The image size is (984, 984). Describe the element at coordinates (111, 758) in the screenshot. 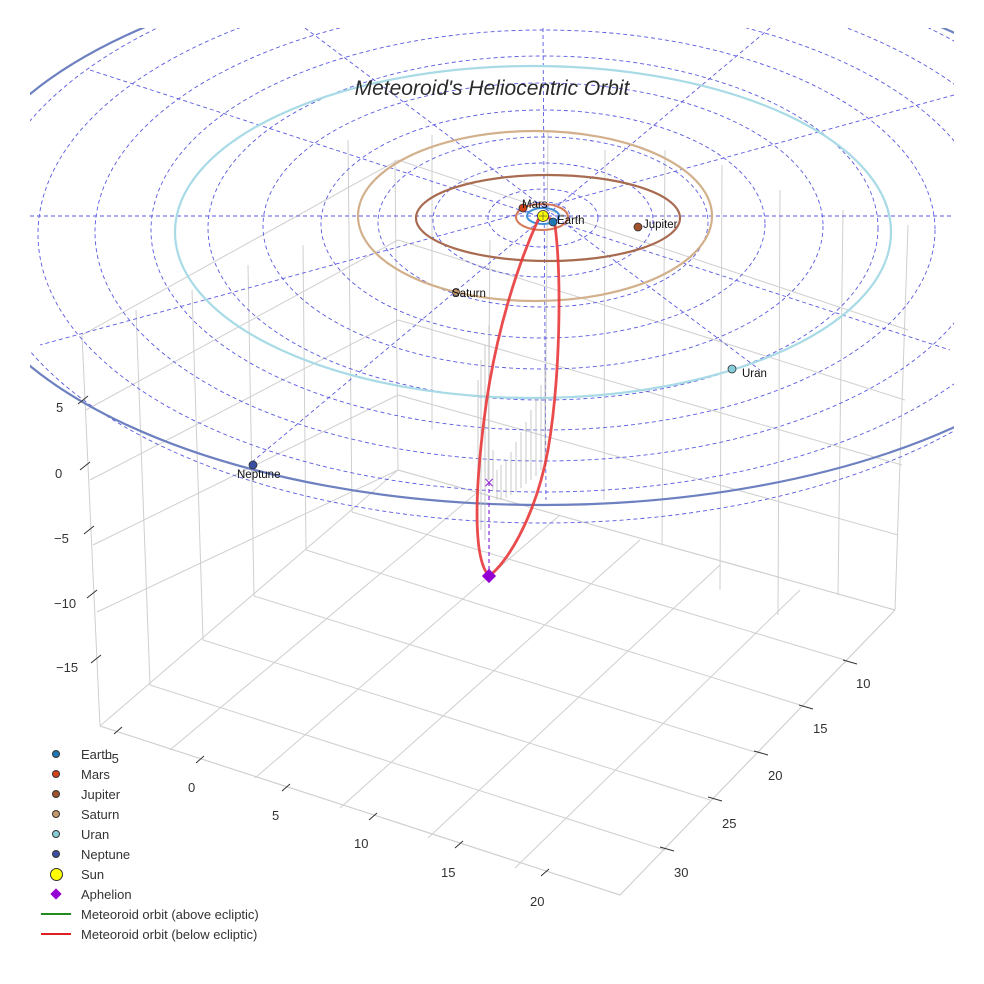

I see `x-tick-neg5: −5` at that location.